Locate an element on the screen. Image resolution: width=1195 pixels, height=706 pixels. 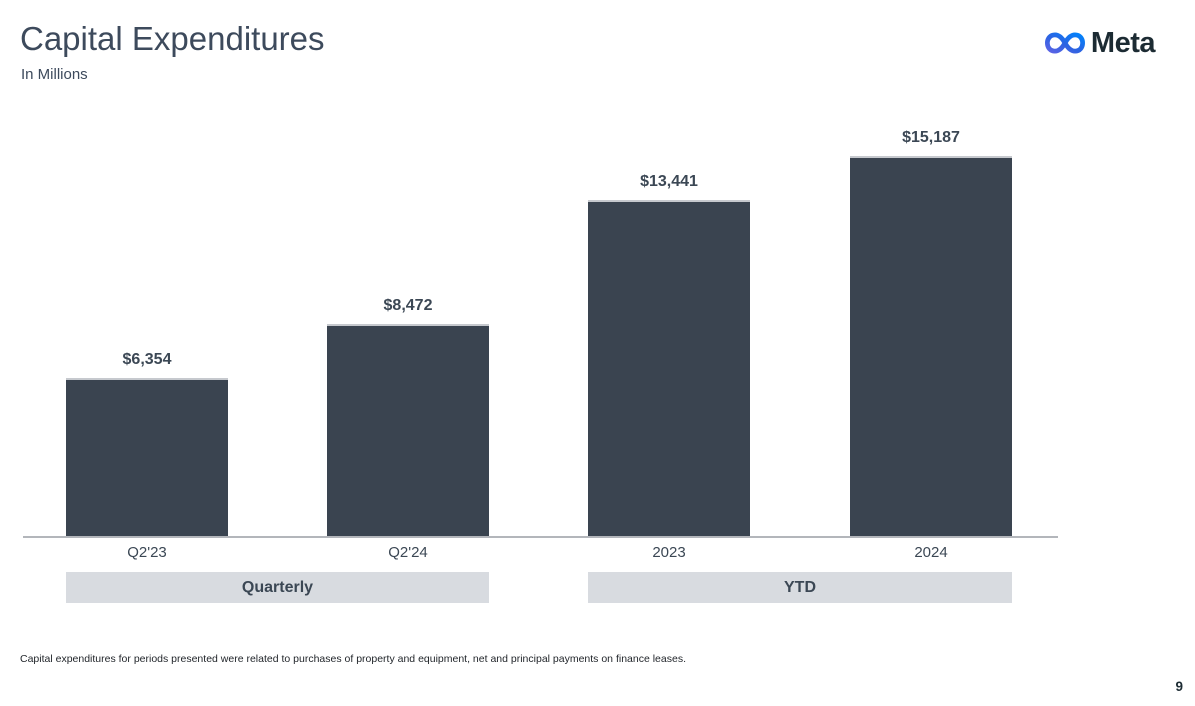
value-label-2024: $15,187 is located at coordinates (931, 137).